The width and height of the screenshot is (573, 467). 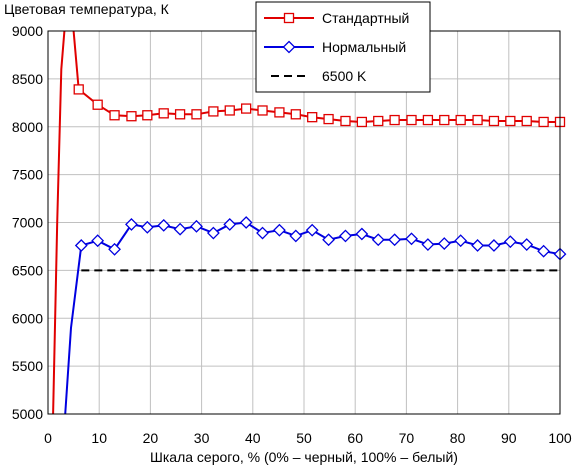 I want to click on legend-item: Стандартный, so click(x=336, y=18).